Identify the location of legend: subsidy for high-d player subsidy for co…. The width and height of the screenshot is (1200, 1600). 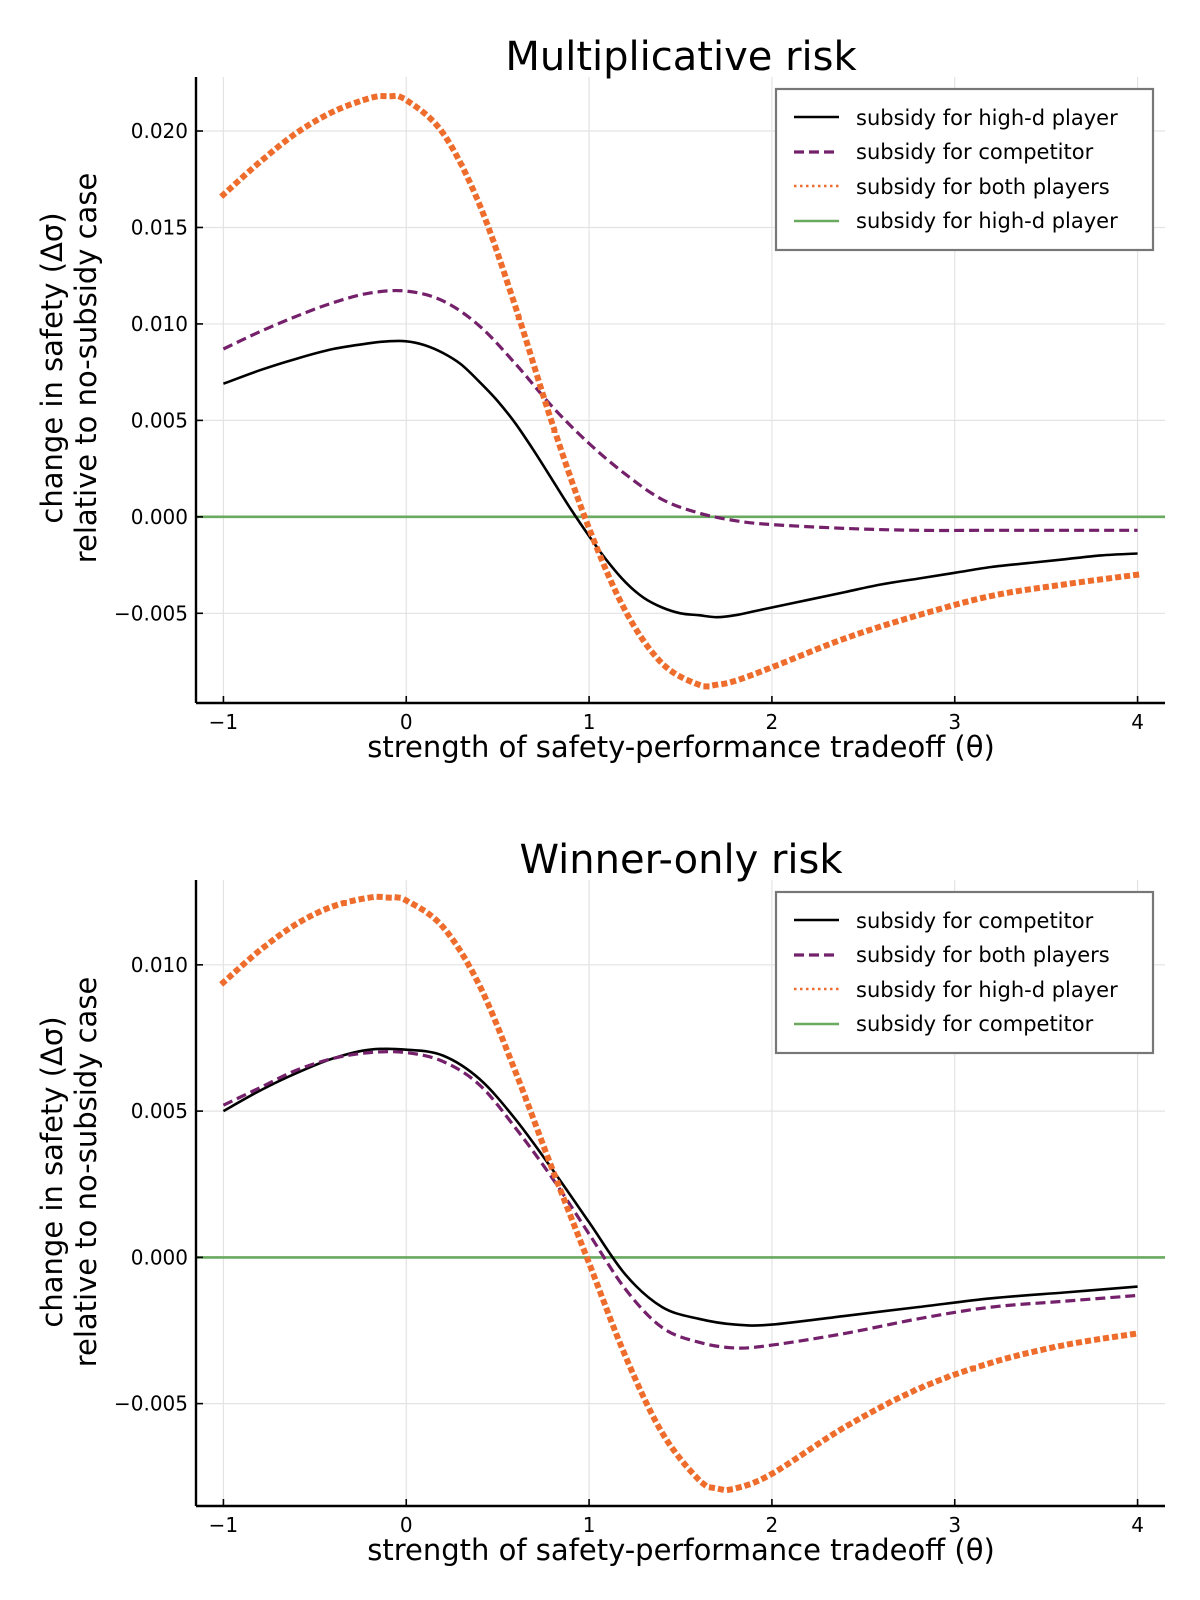
(964, 169).